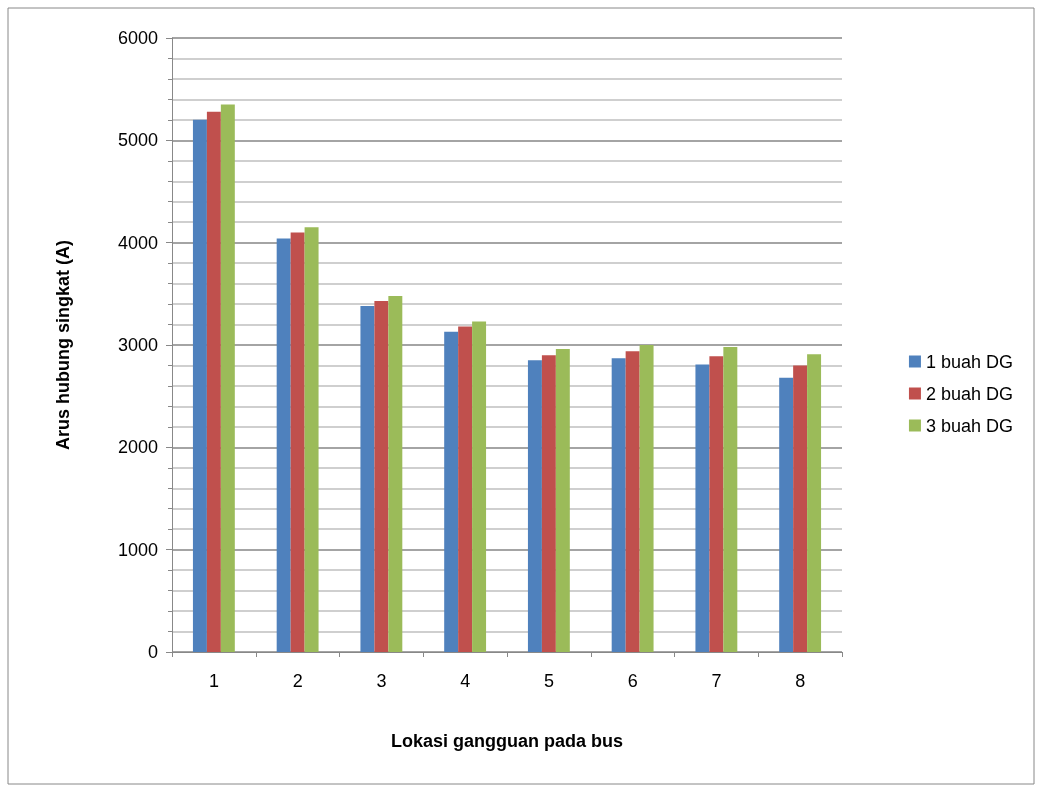 The height and width of the screenshot is (787, 1038). What do you see at coordinates (297, 681) in the screenshot?
I see `x-tick-label: 2` at bounding box center [297, 681].